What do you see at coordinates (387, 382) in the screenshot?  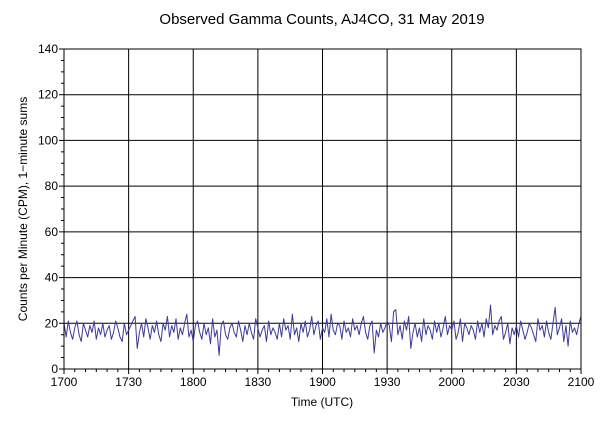 I see `x-tick-label: 1930` at bounding box center [387, 382].